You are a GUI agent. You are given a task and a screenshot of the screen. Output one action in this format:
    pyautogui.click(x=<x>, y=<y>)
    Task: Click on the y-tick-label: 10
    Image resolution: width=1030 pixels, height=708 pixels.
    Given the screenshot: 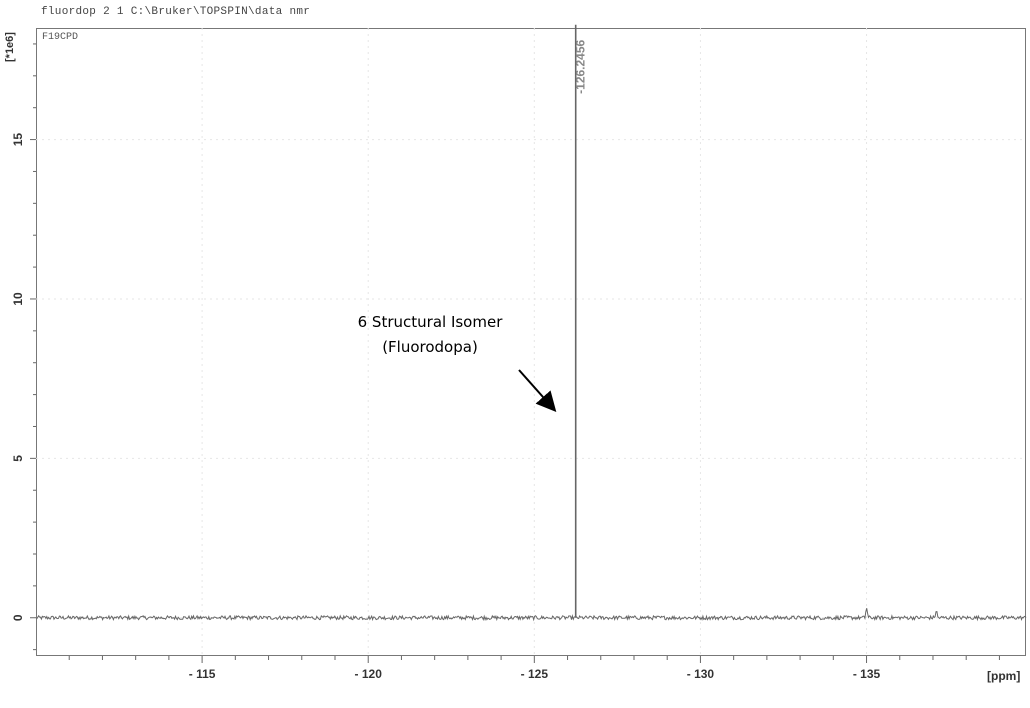 What is the action you would take?
    pyautogui.click(x=18, y=299)
    